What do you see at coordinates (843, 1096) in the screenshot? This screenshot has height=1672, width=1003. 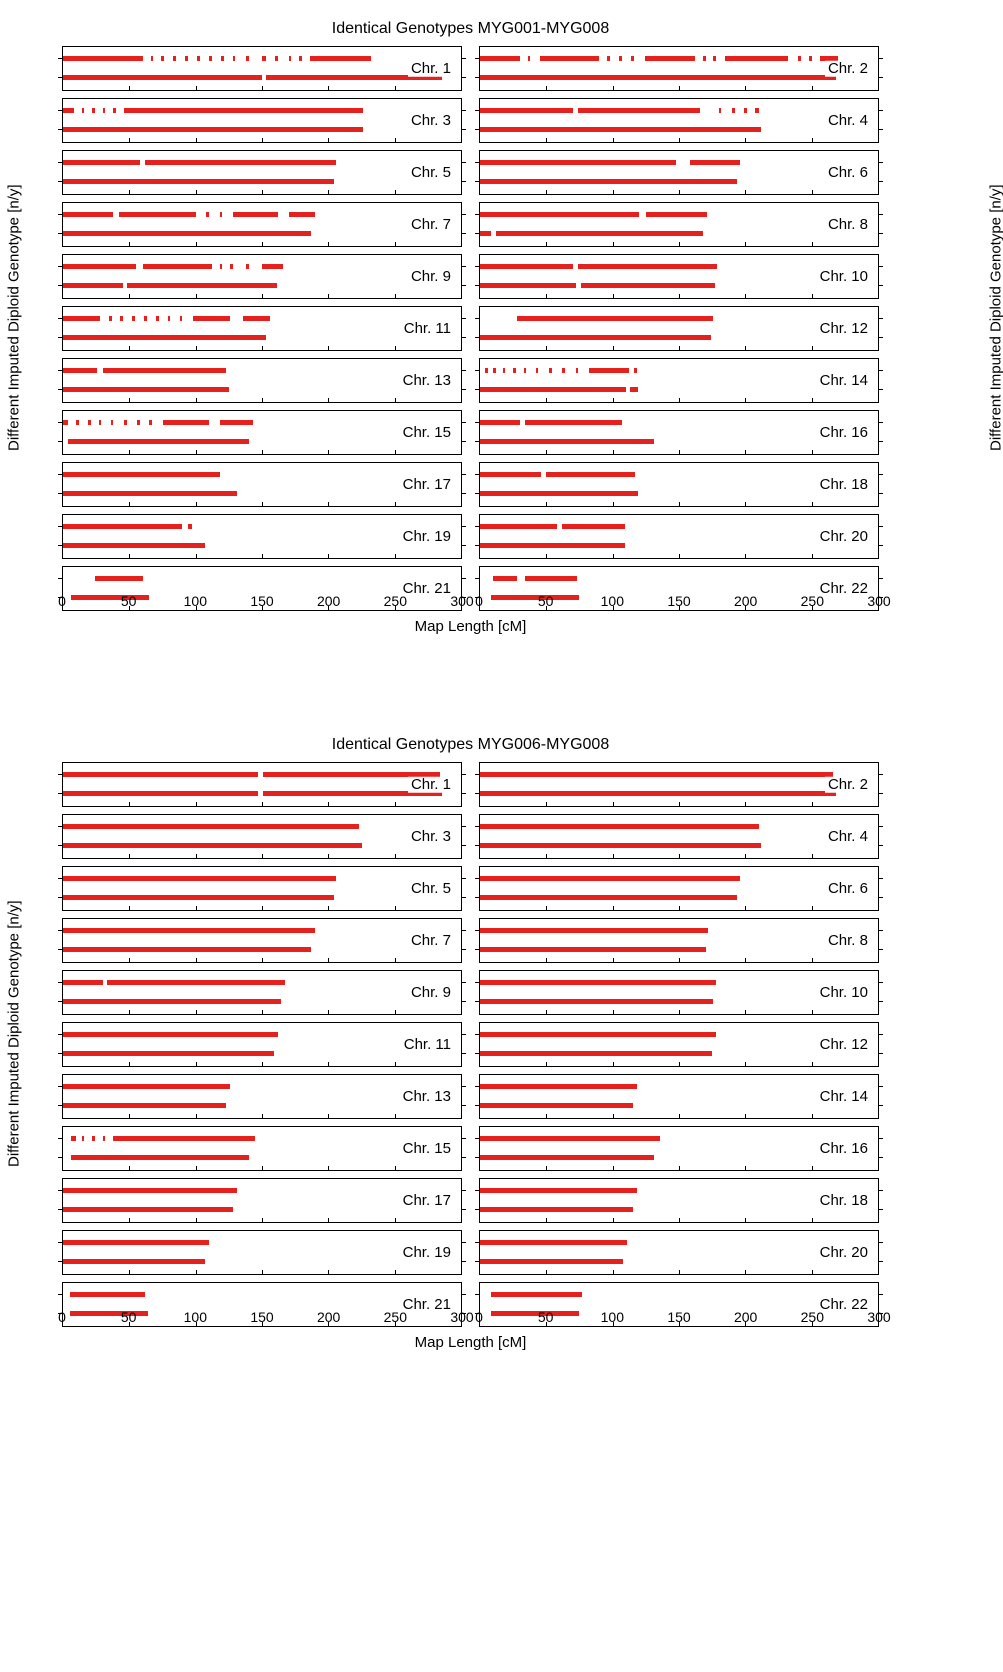 I see `chromosome-label: Chr. 14` at bounding box center [843, 1096].